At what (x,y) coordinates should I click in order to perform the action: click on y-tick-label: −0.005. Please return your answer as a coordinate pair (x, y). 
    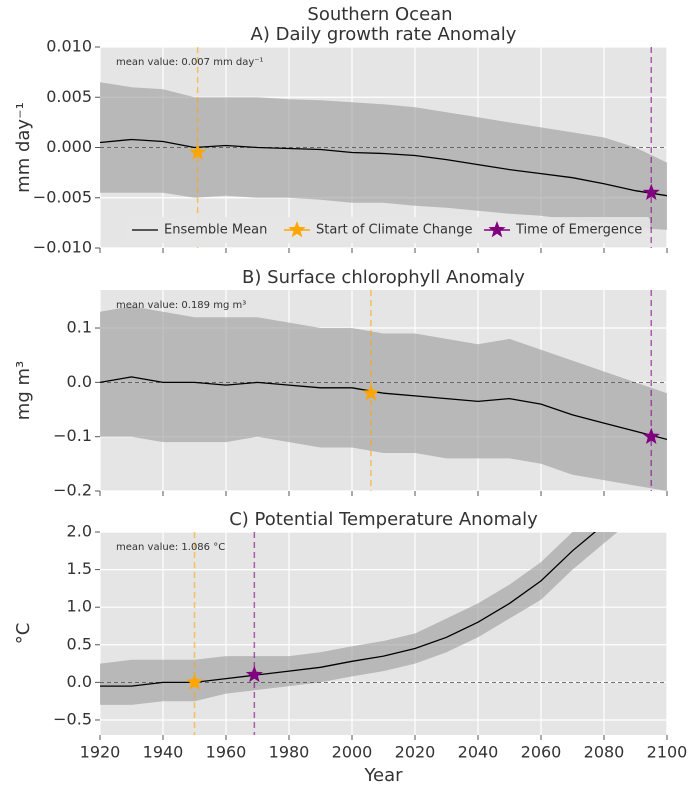
    Looking at the image, I should click on (62, 196).